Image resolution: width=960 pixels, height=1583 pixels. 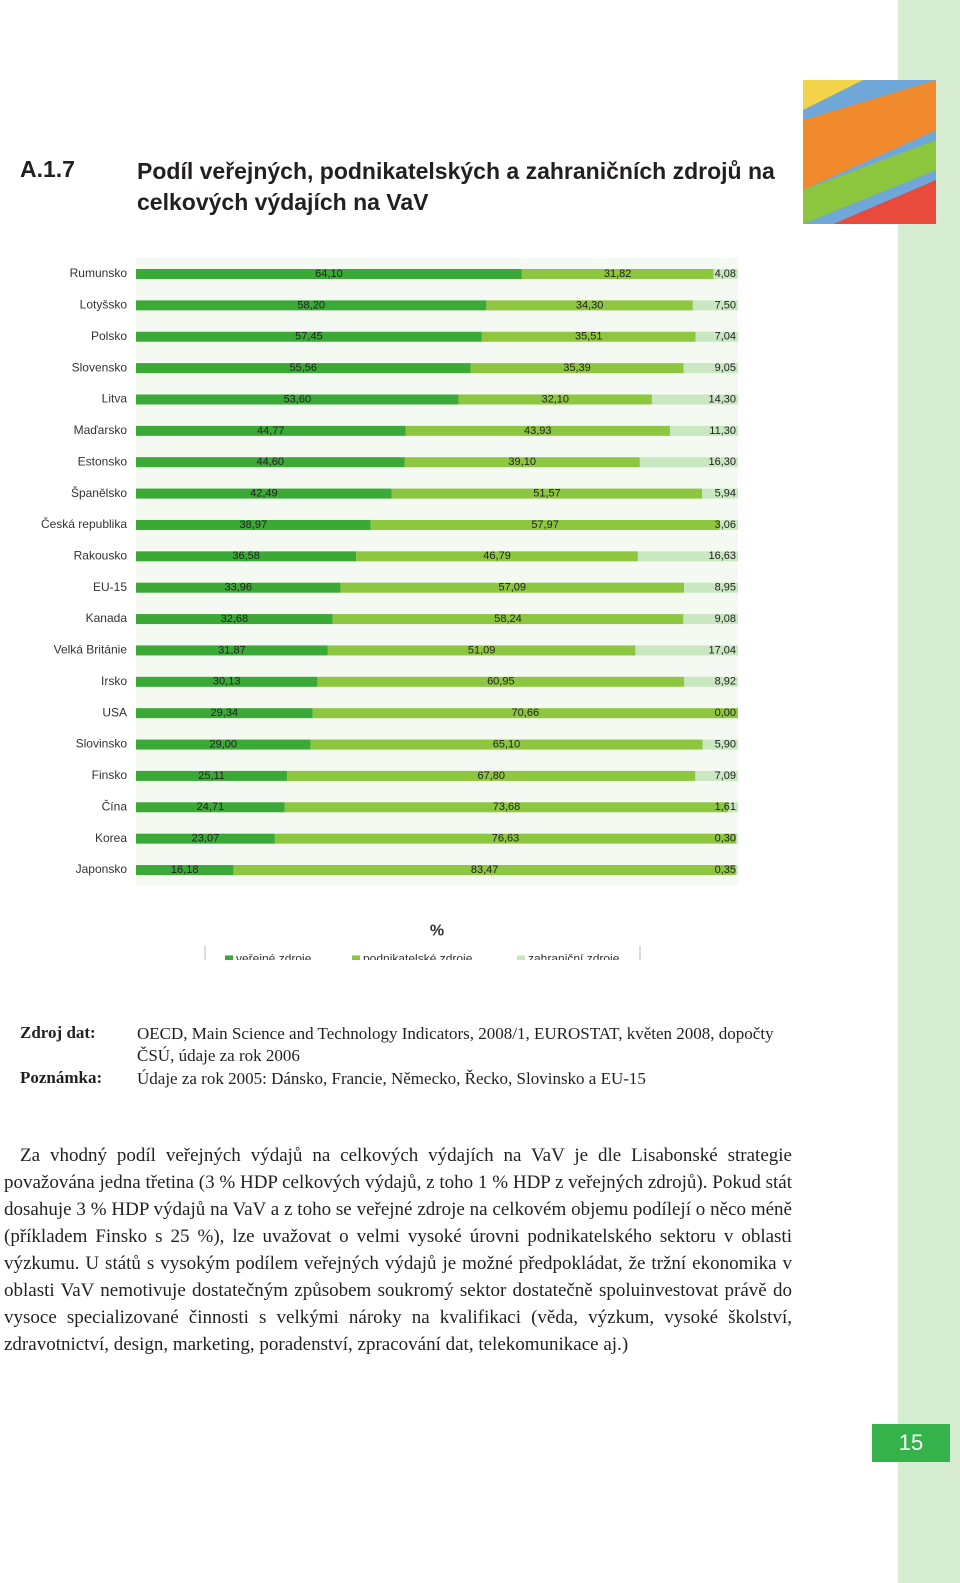 What do you see at coordinates (869, 152) in the screenshot?
I see `header-image` at bounding box center [869, 152].